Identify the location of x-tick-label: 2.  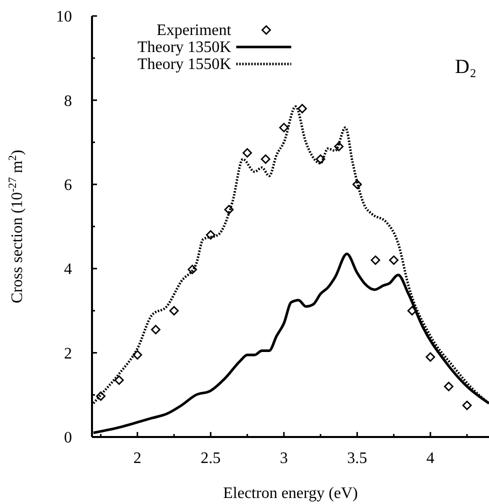
(137, 458).